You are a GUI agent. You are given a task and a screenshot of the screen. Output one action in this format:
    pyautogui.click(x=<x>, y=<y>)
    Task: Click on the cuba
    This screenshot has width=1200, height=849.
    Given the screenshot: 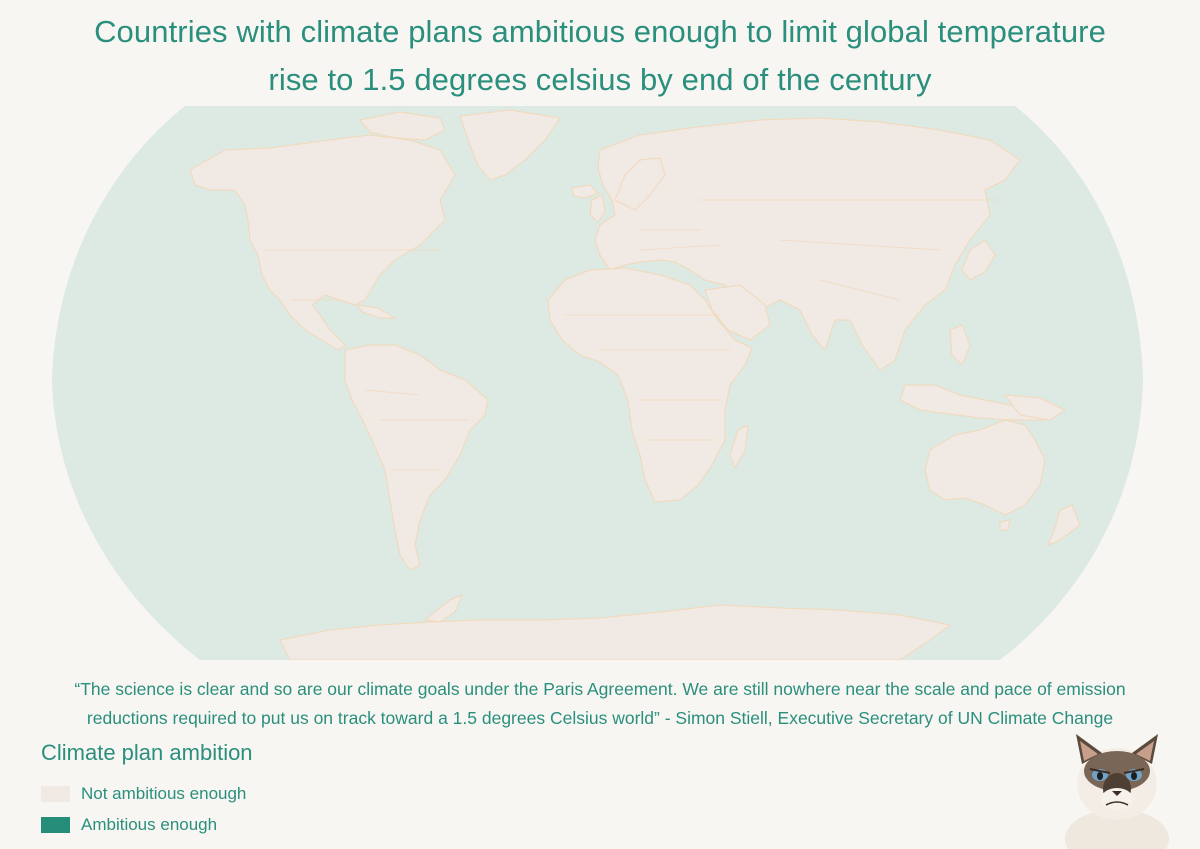 What is the action you would take?
    pyautogui.click(x=376, y=311)
    